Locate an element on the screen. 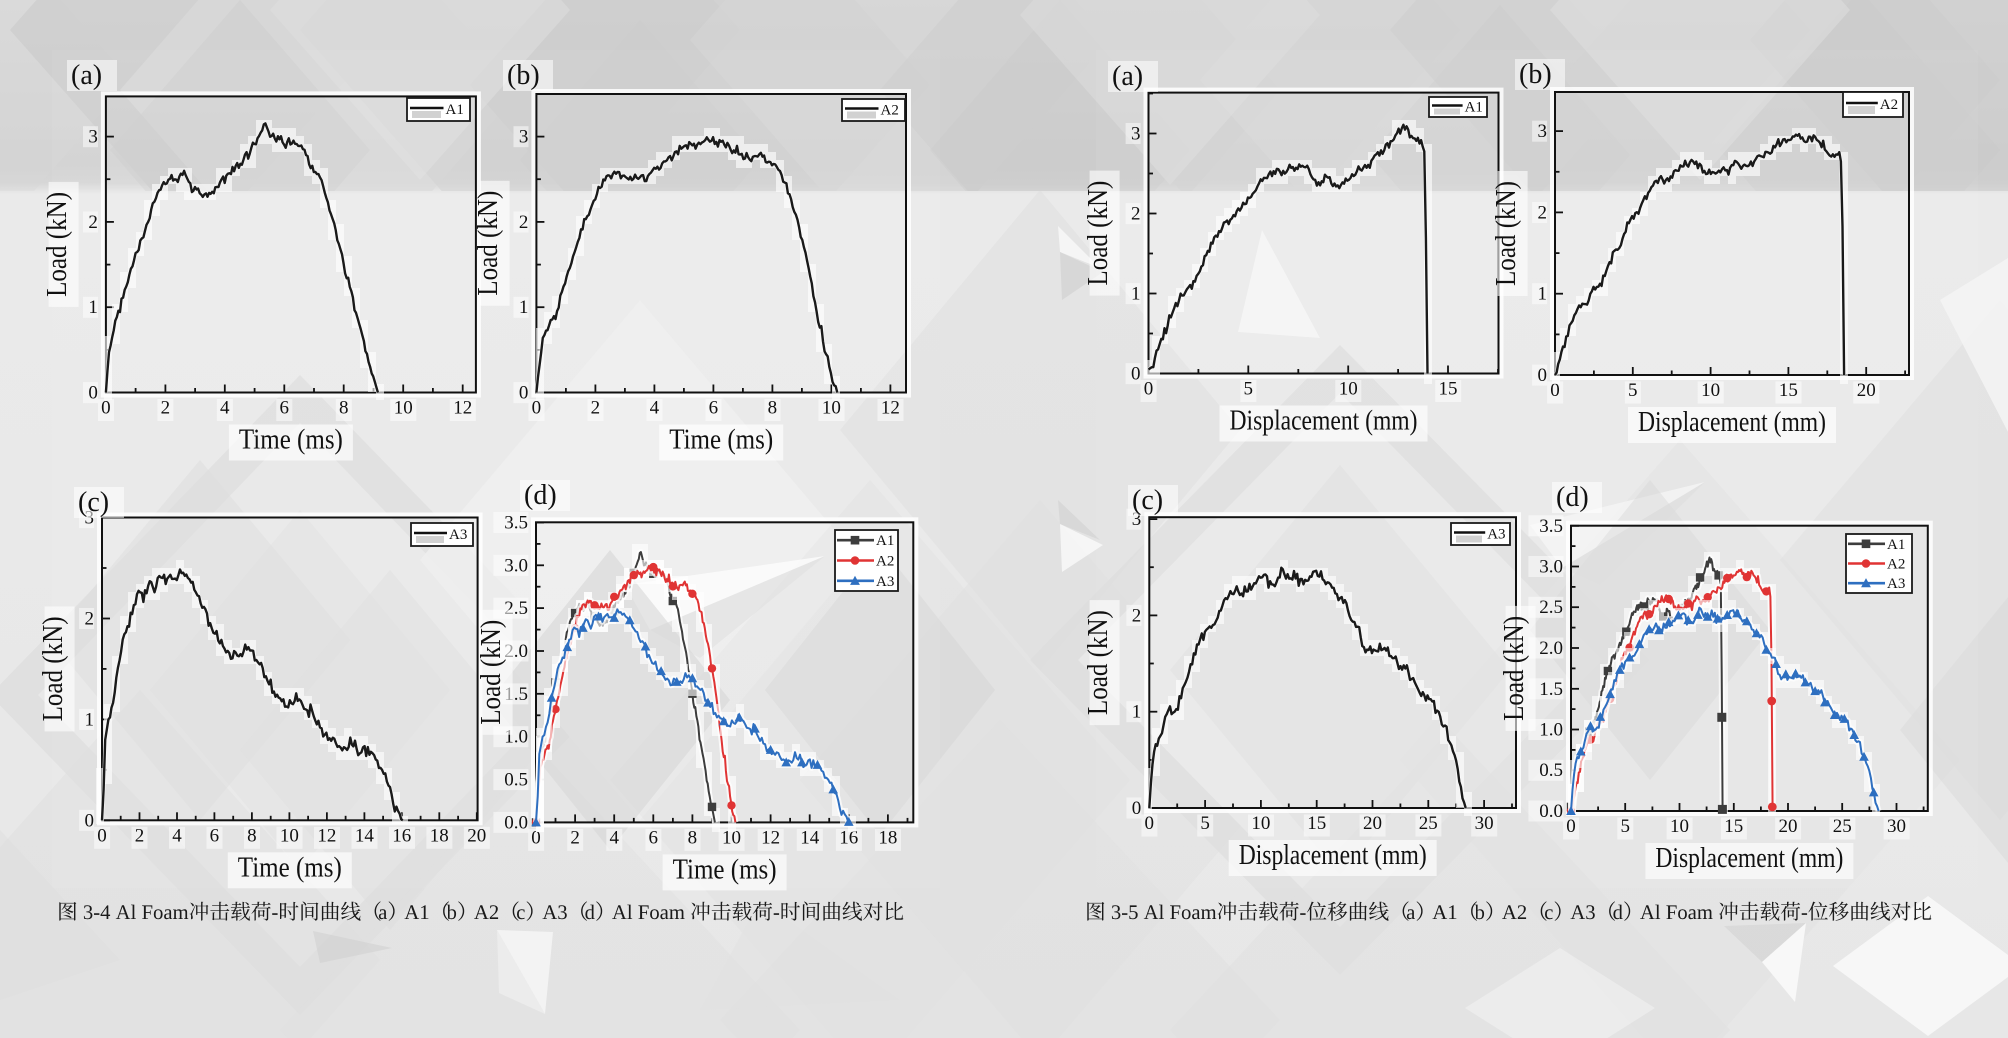  svg-text: 2.5 is located at coordinates (1551, 607).